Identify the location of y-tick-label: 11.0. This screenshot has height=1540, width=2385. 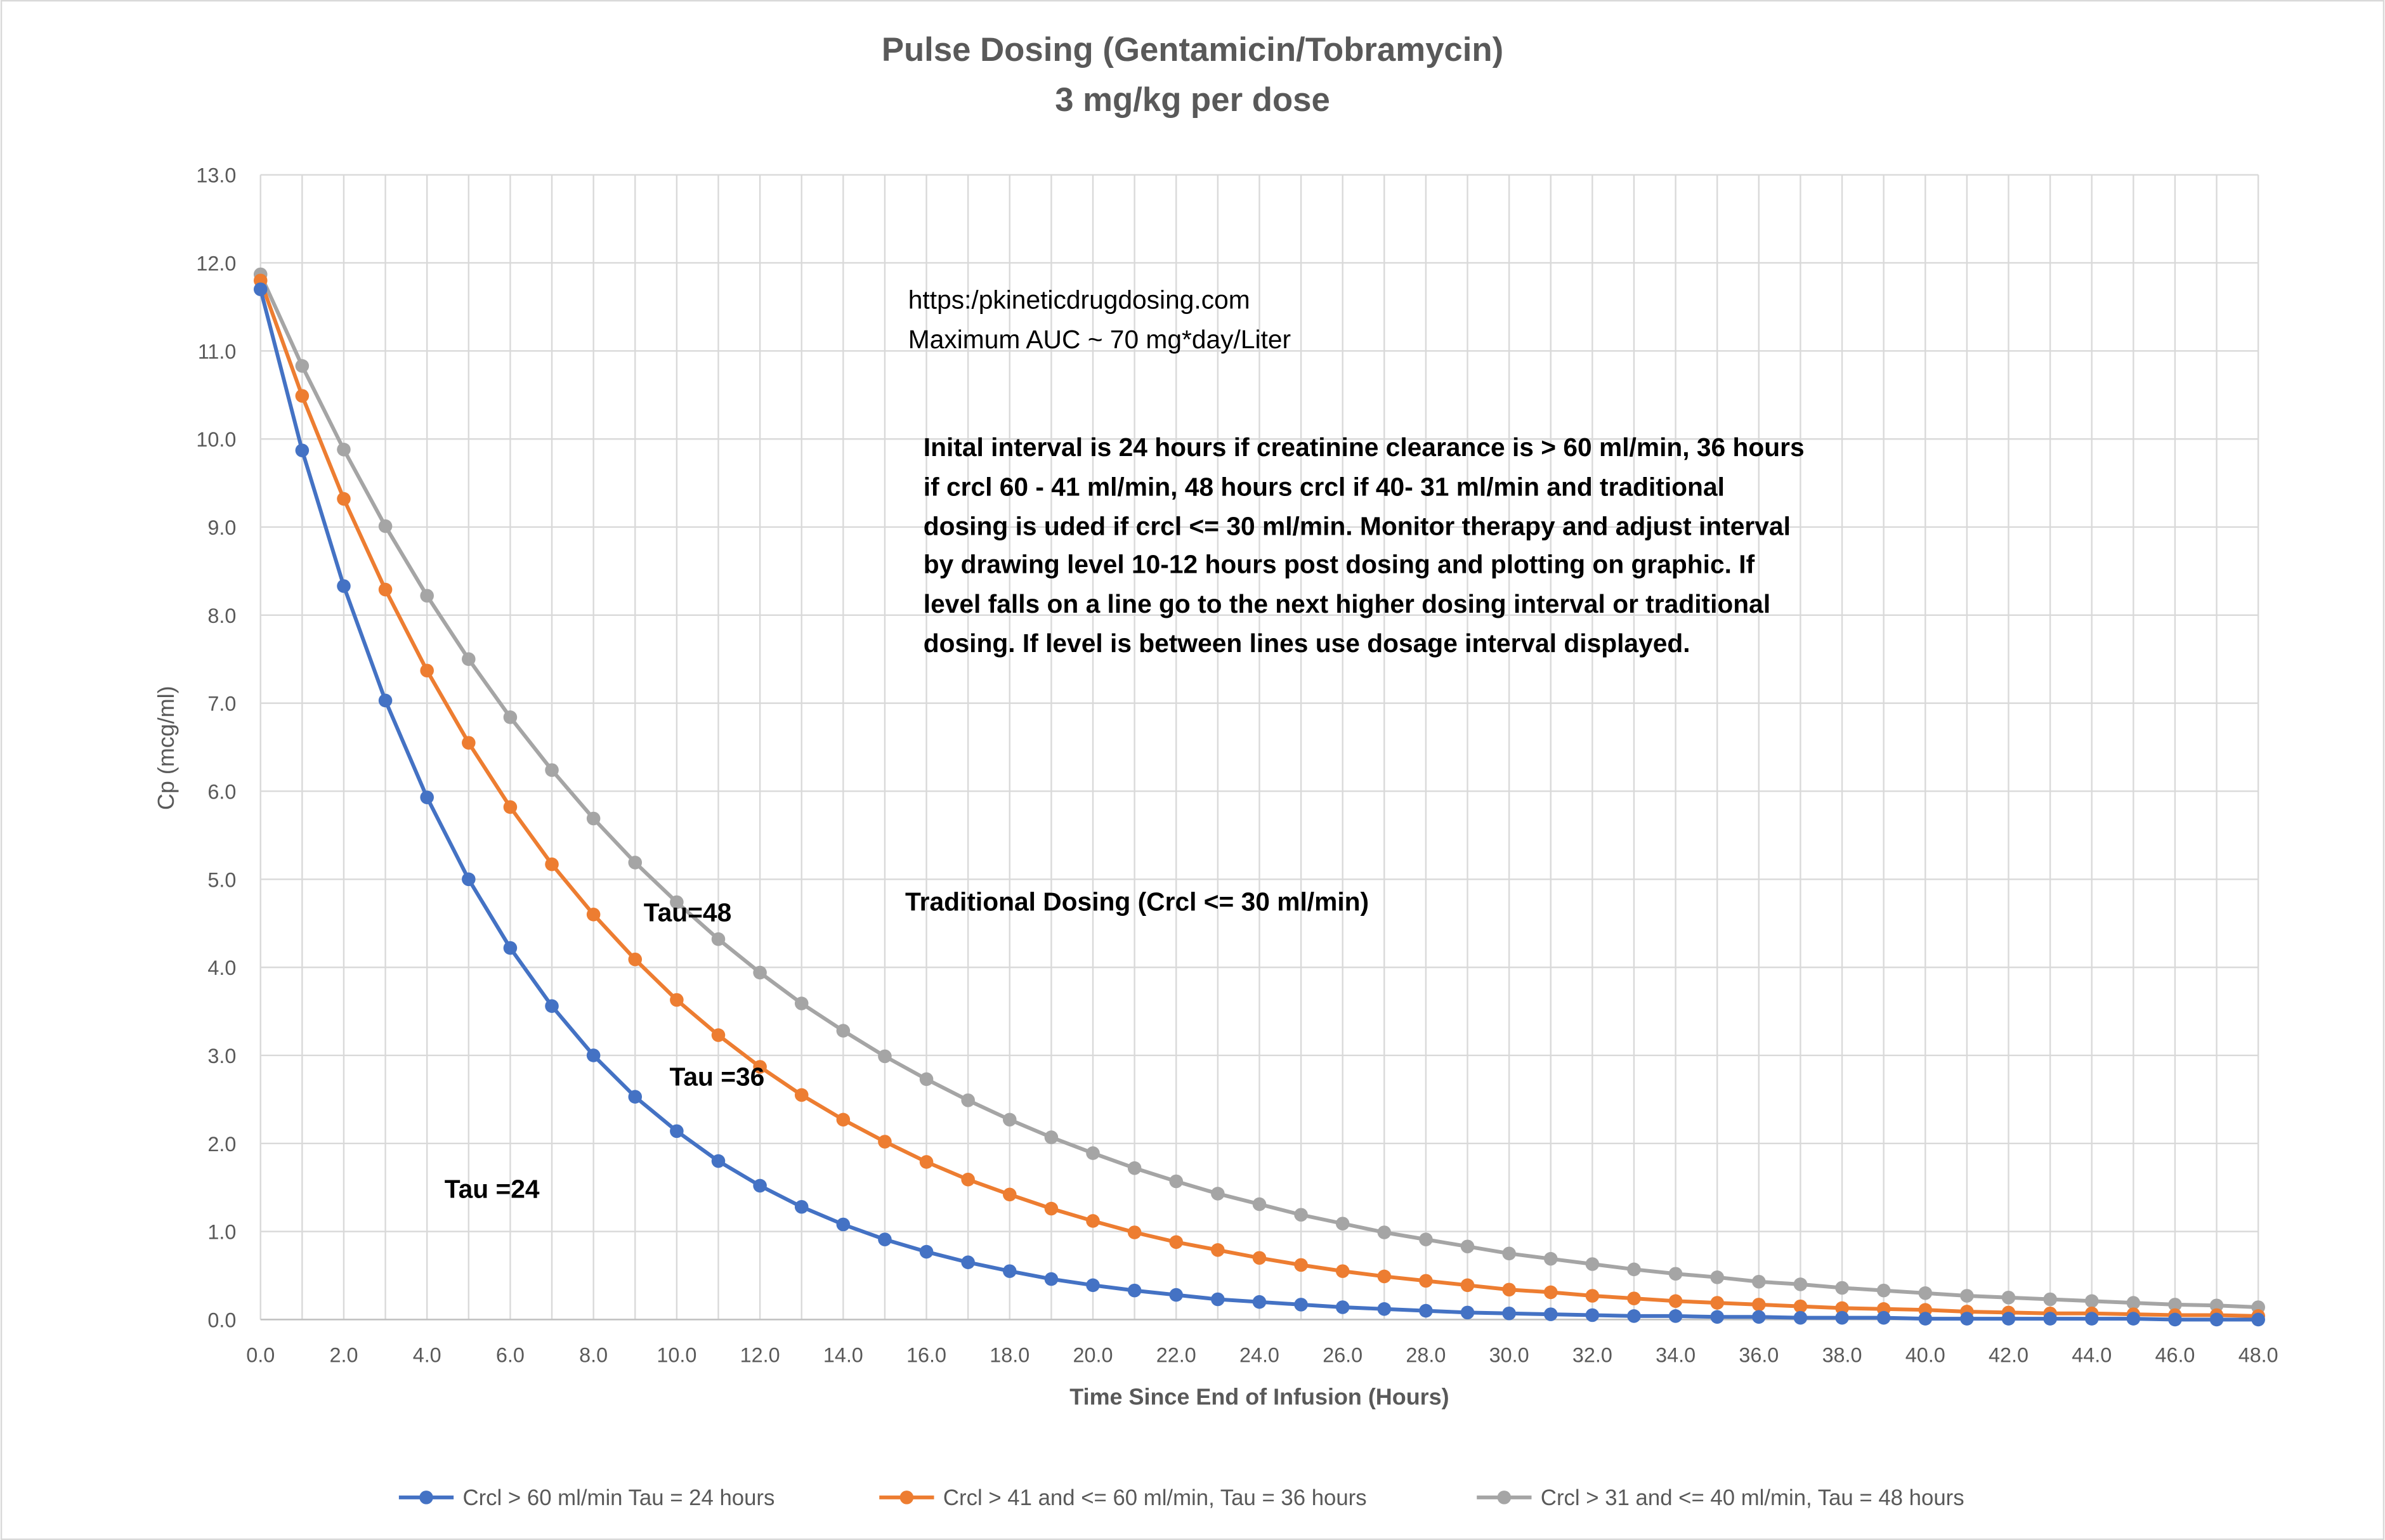
(217, 351).